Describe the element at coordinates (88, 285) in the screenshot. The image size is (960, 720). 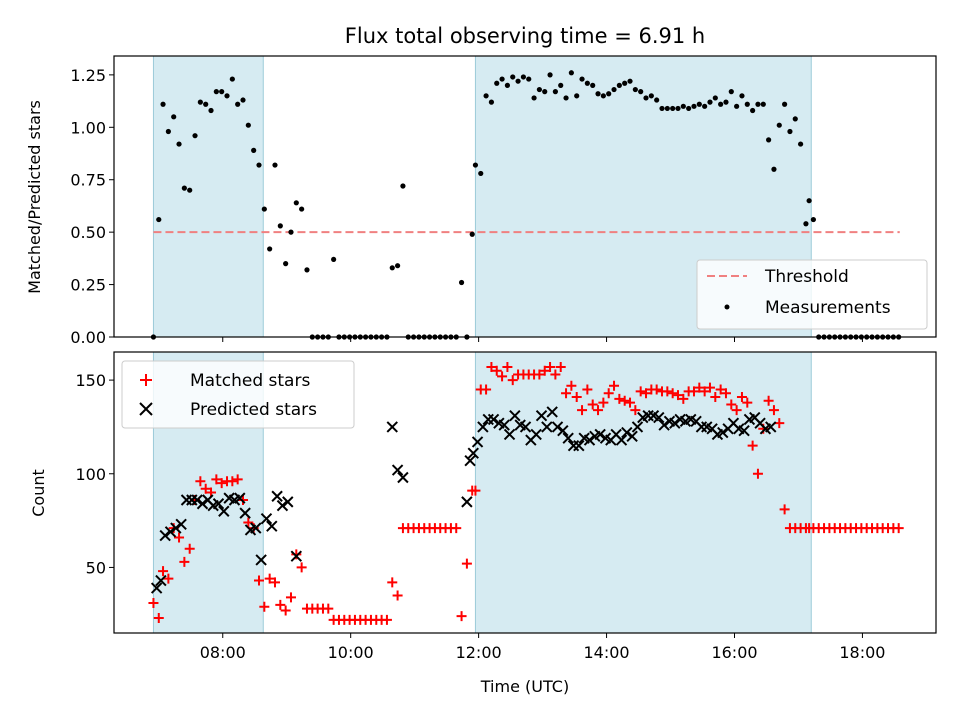
I see `y-tick-label: 0.25` at that location.